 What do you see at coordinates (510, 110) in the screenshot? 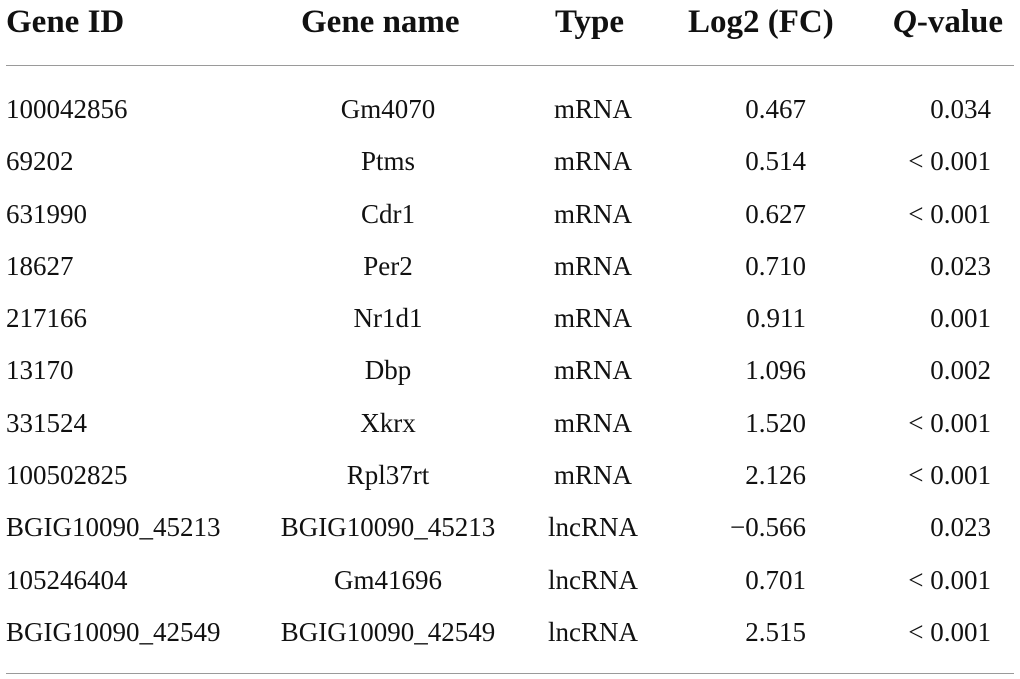
I see `table-row: 100042856 Gm4070 mRNA 0.467 0.034` at bounding box center [510, 110].